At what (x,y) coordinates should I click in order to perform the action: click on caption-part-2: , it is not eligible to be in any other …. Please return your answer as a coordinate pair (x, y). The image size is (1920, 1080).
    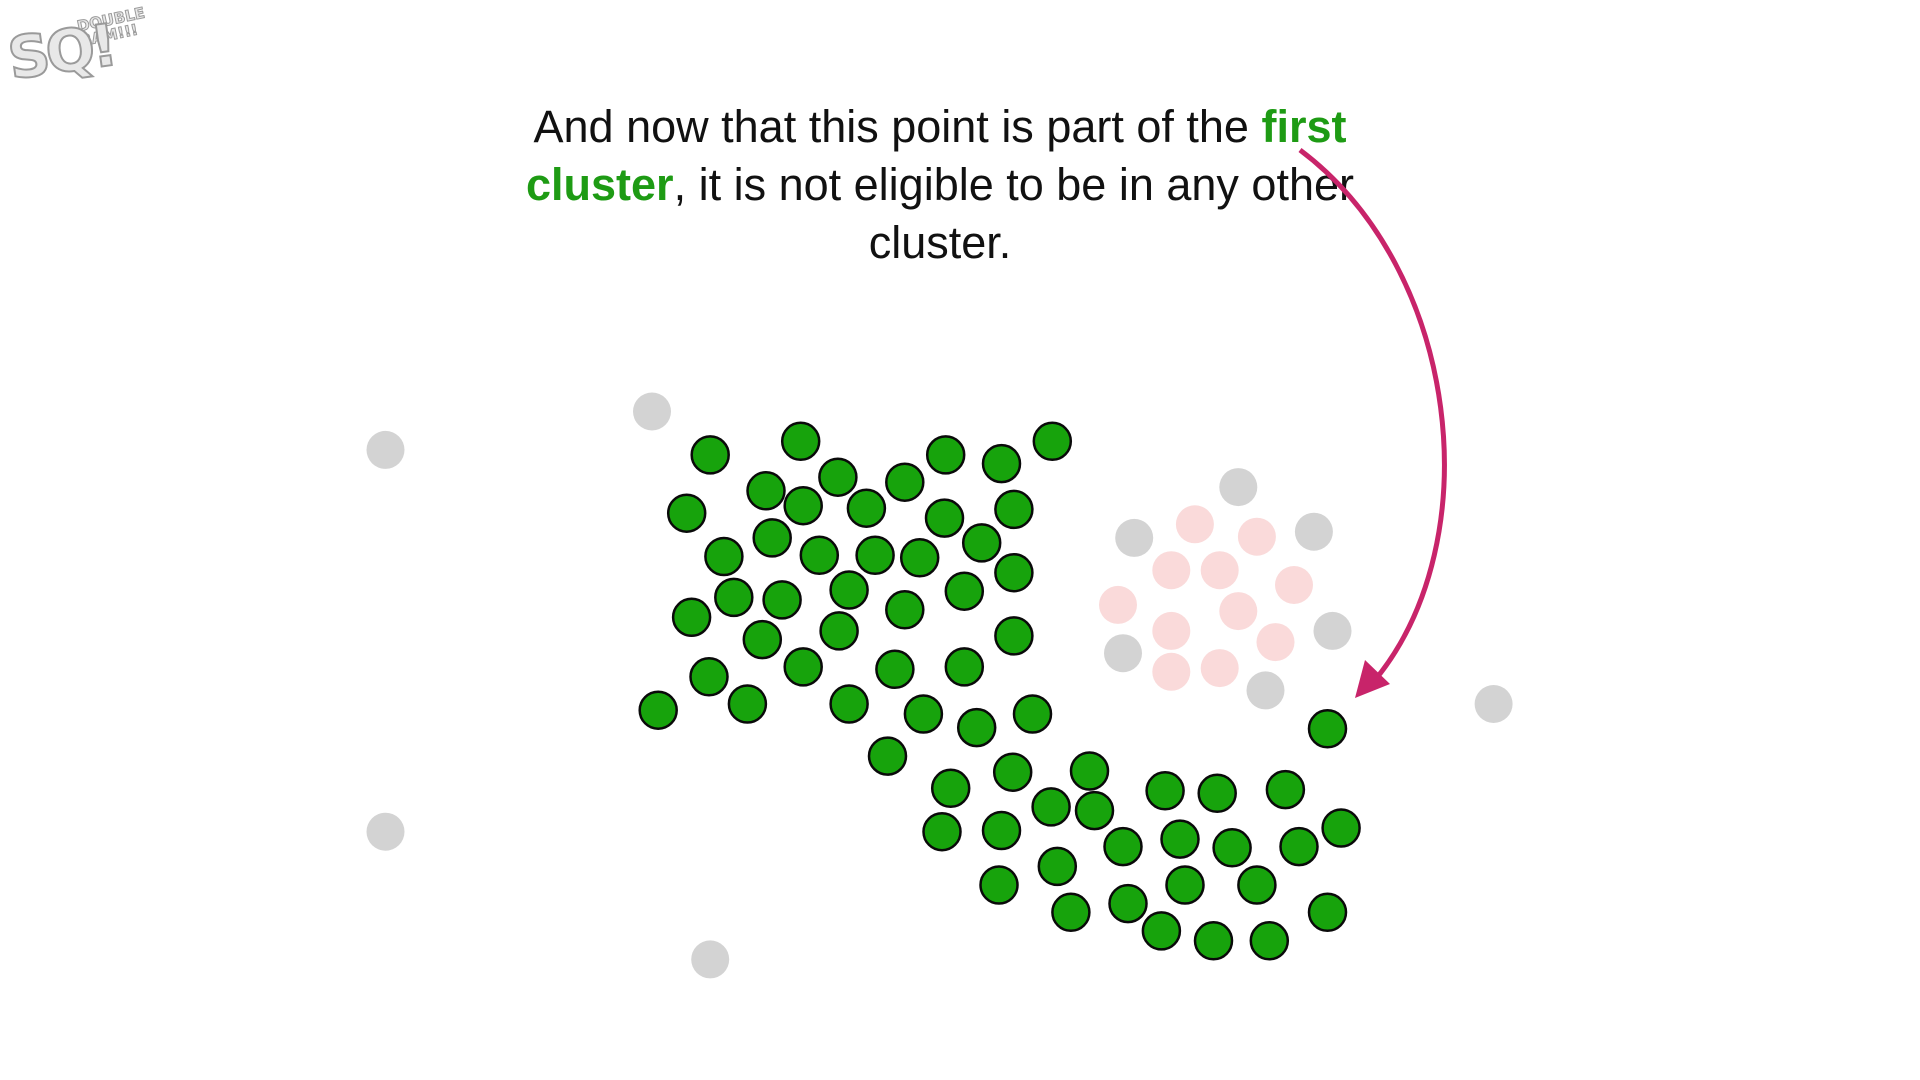
    Looking at the image, I should click on (1013, 213).